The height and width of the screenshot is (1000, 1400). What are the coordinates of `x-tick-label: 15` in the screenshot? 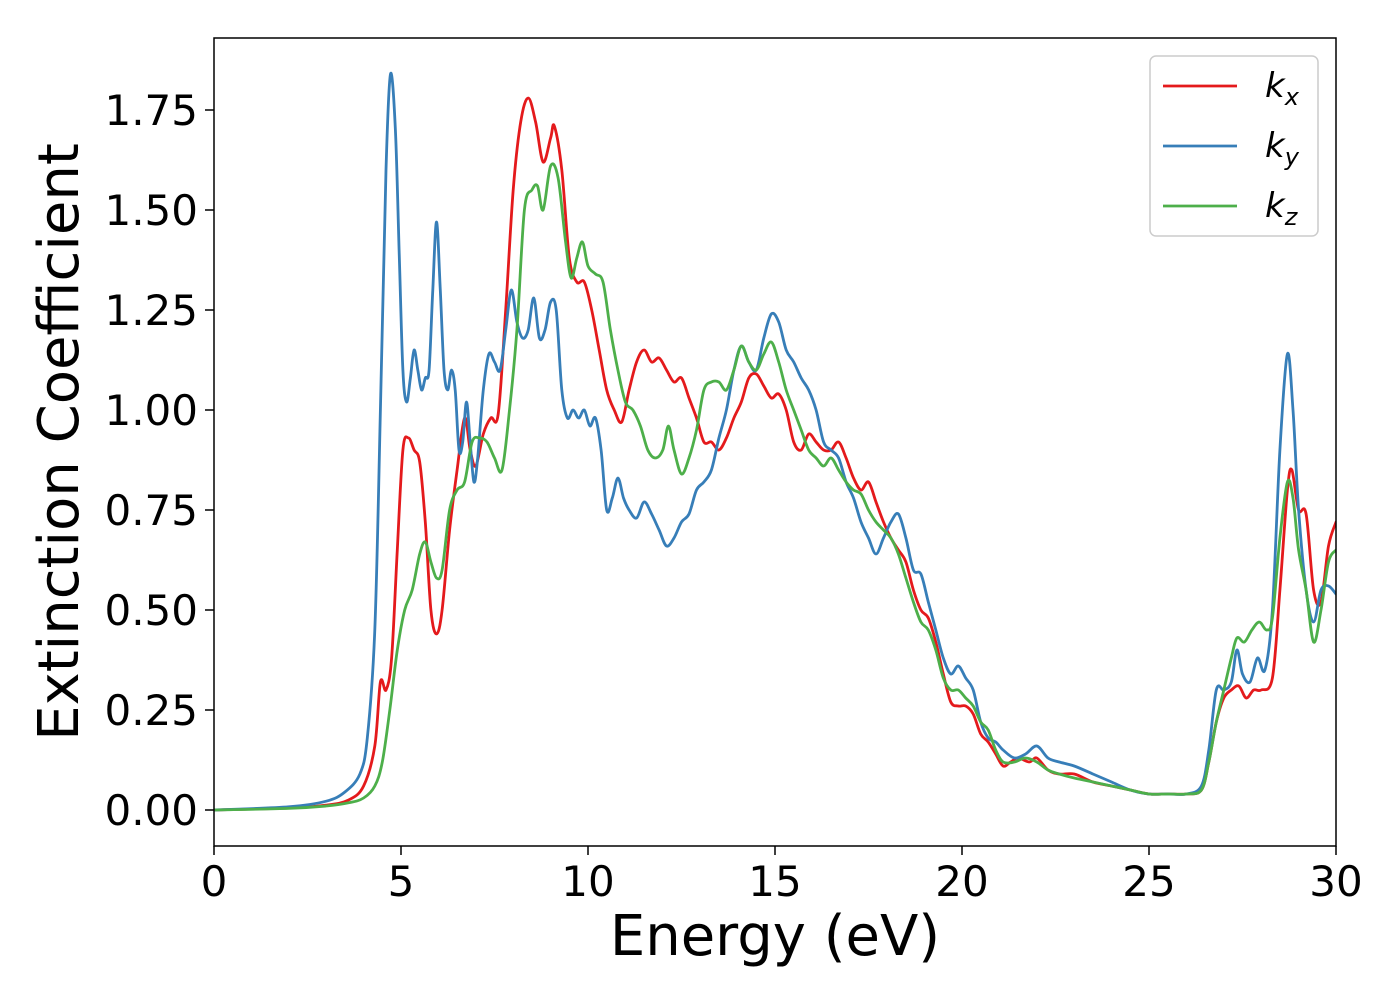 It's located at (774, 881).